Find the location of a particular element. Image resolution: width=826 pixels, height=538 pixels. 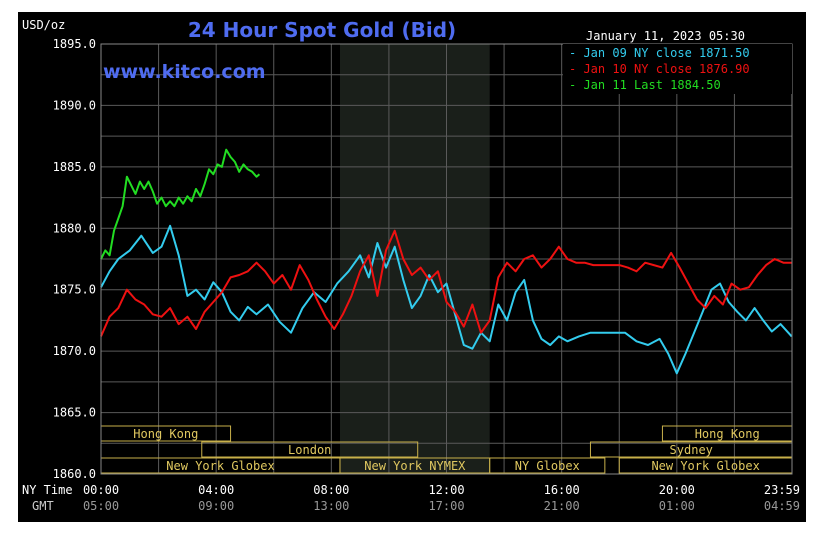

y-tick-label: 1860.0 is located at coordinates (74, 474).